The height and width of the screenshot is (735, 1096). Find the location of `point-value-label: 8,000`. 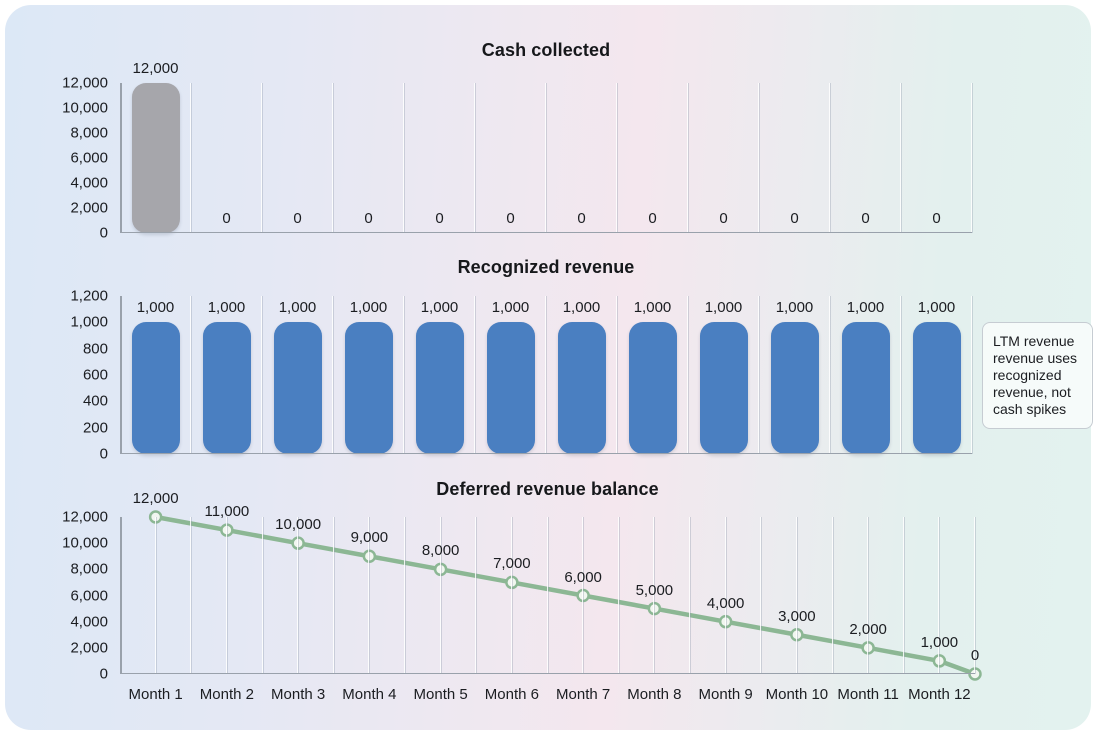

point-value-label: 8,000 is located at coordinates (440, 551).